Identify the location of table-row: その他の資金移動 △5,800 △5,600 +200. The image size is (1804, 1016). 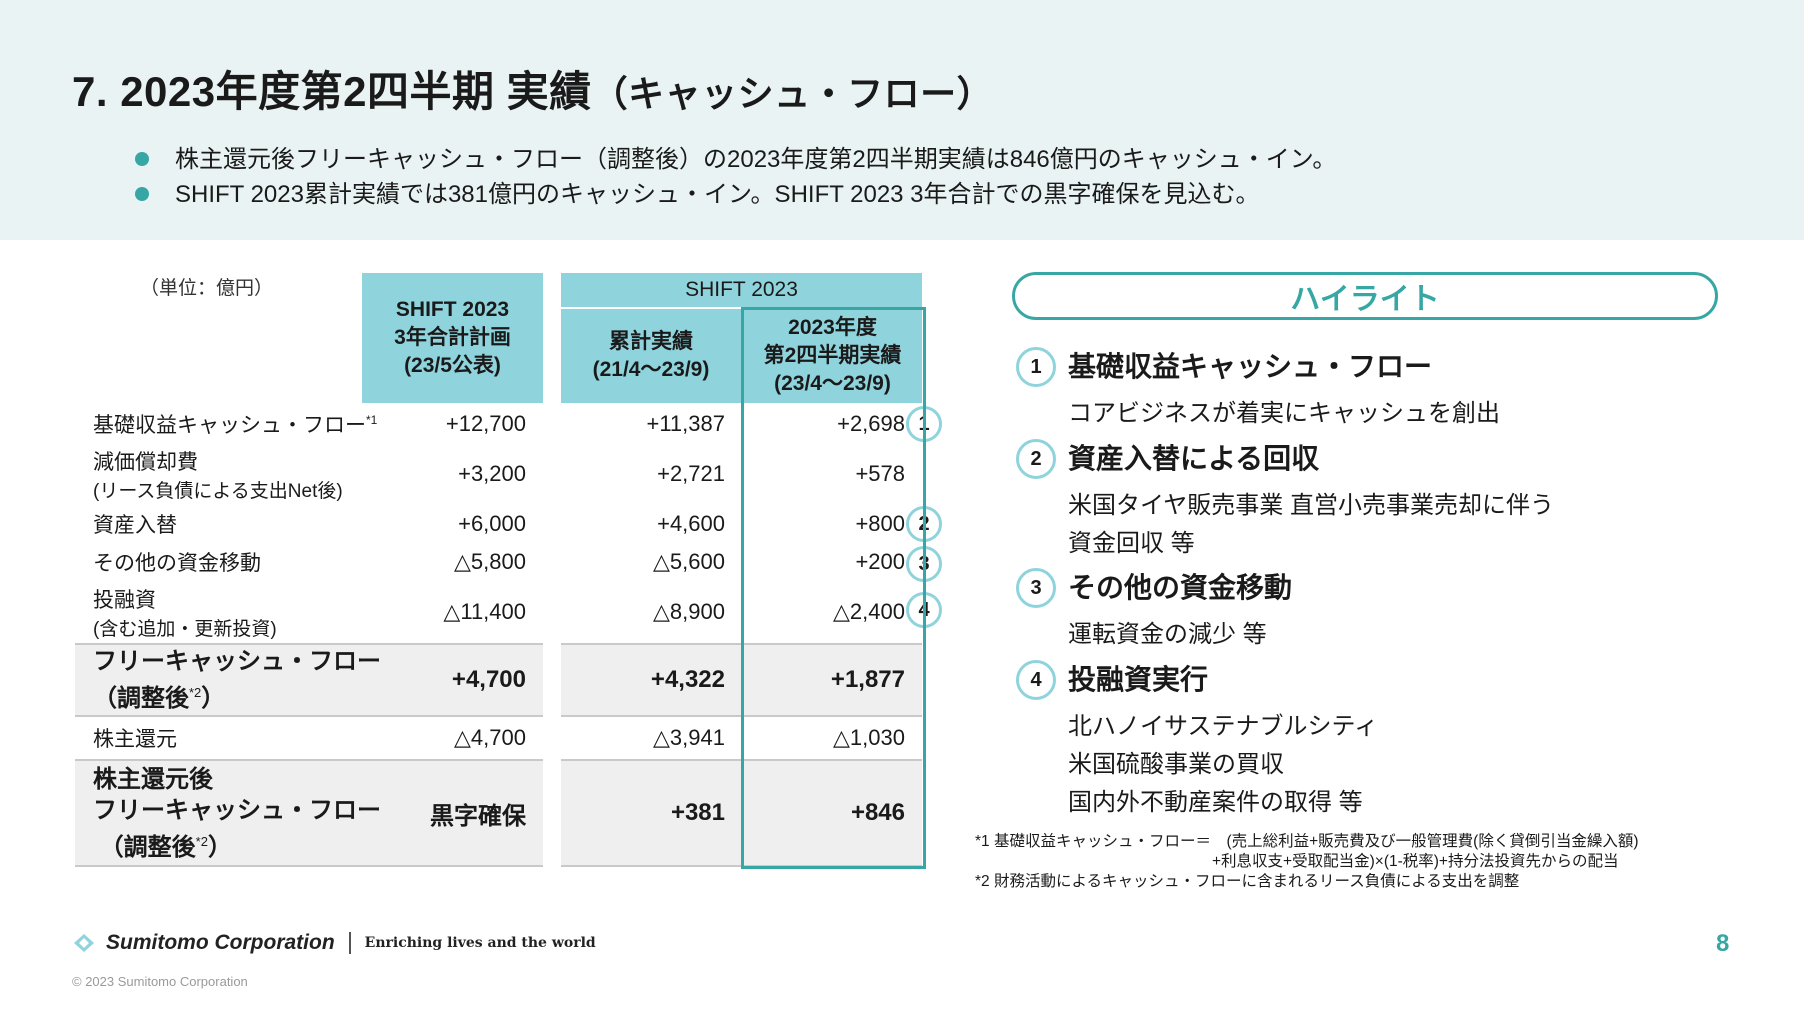
(498, 562).